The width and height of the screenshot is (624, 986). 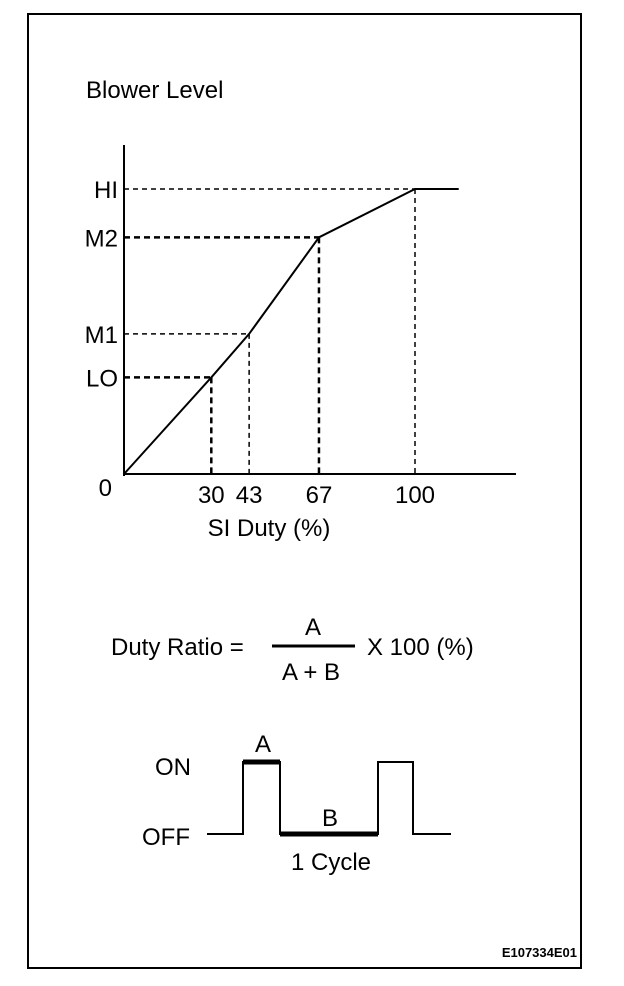 What do you see at coordinates (105, 488) in the screenshot?
I see `origin-label: 0` at bounding box center [105, 488].